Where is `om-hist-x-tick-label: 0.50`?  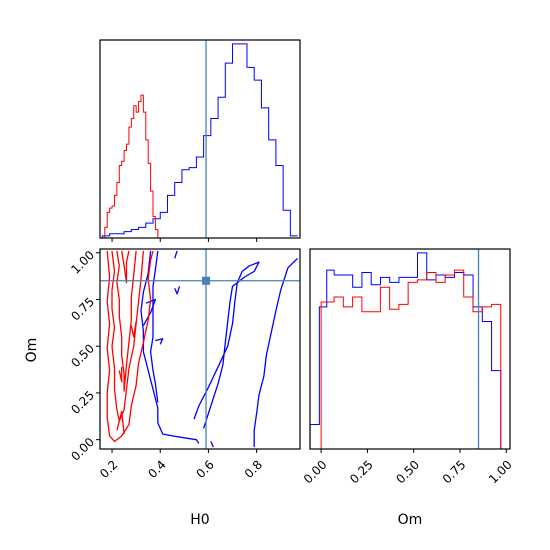
om-hist-x-tick-label: 0.50 is located at coordinates (407, 472).